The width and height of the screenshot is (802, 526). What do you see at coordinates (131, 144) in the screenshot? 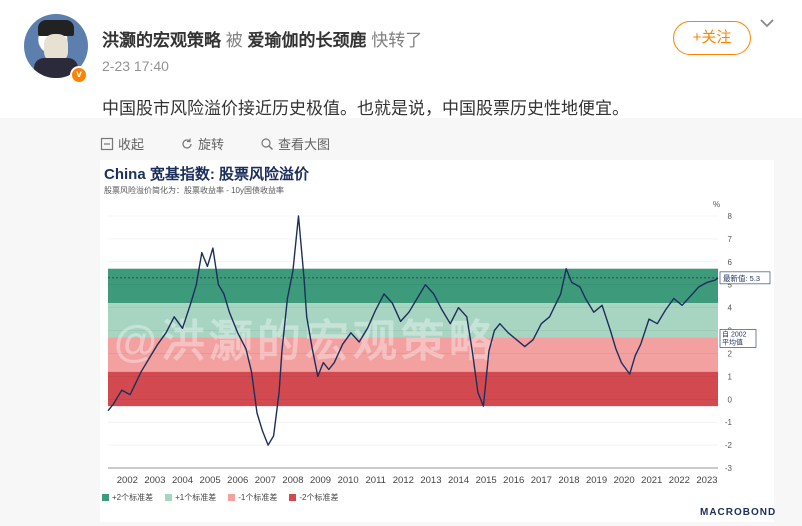
I see `collapse-label: 收起` at bounding box center [131, 144].